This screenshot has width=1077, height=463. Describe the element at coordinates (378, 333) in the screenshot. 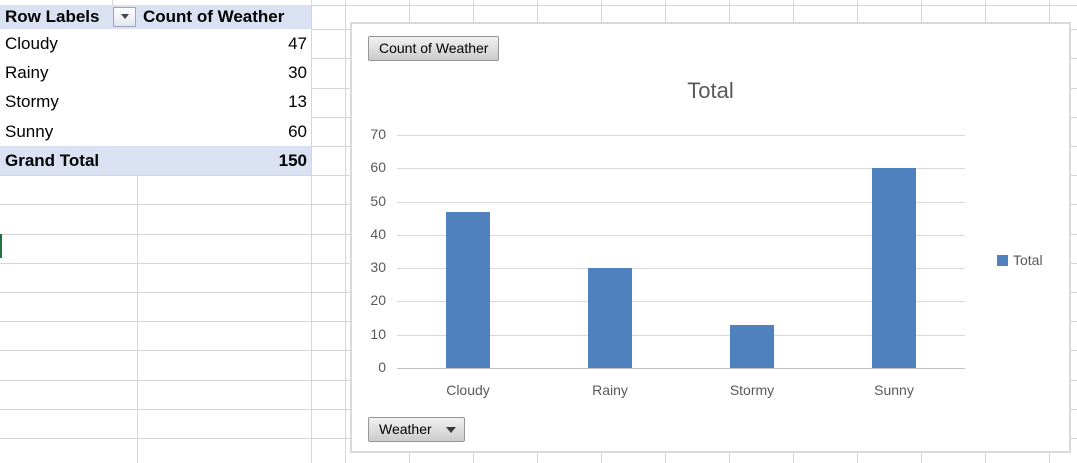

I see `y-axis-tick-label: 10` at that location.